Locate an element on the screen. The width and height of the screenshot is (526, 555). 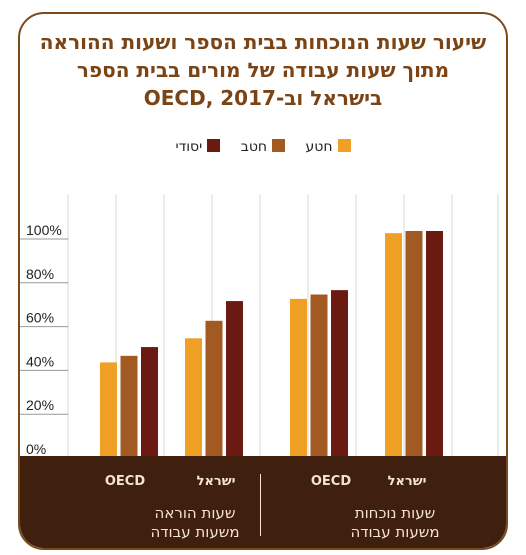
group-label-presence: שעות נוכחות משעות עבודה is located at coordinates (395, 523).